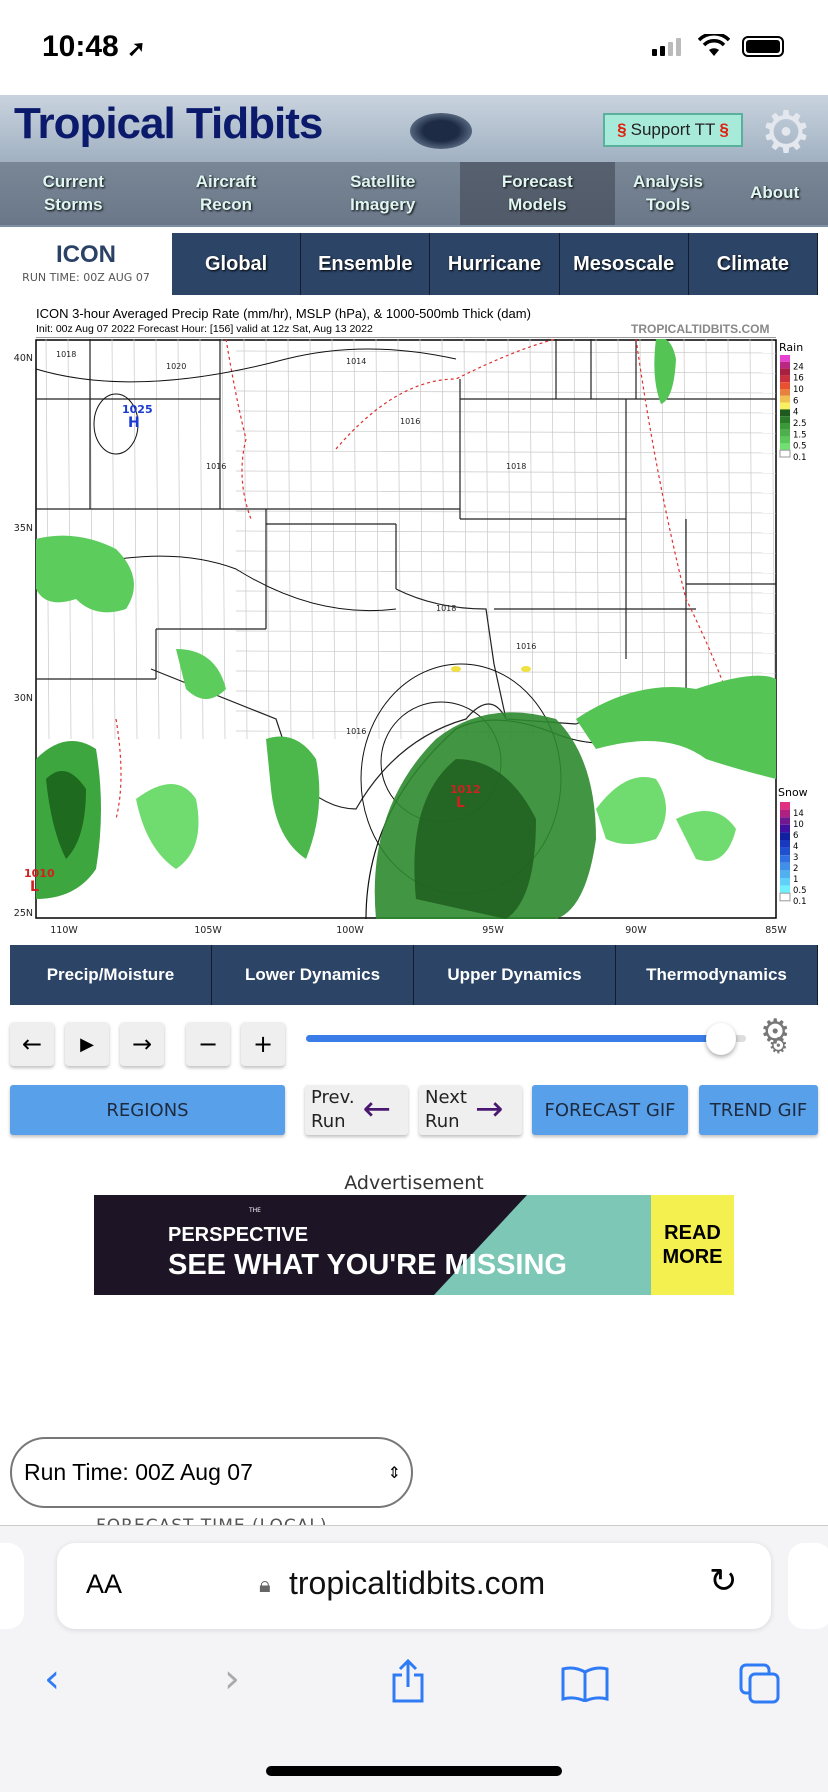 This screenshot has height=1792, width=828. What do you see at coordinates (753, 264) in the screenshot?
I see `tab-climate: Climate` at bounding box center [753, 264].